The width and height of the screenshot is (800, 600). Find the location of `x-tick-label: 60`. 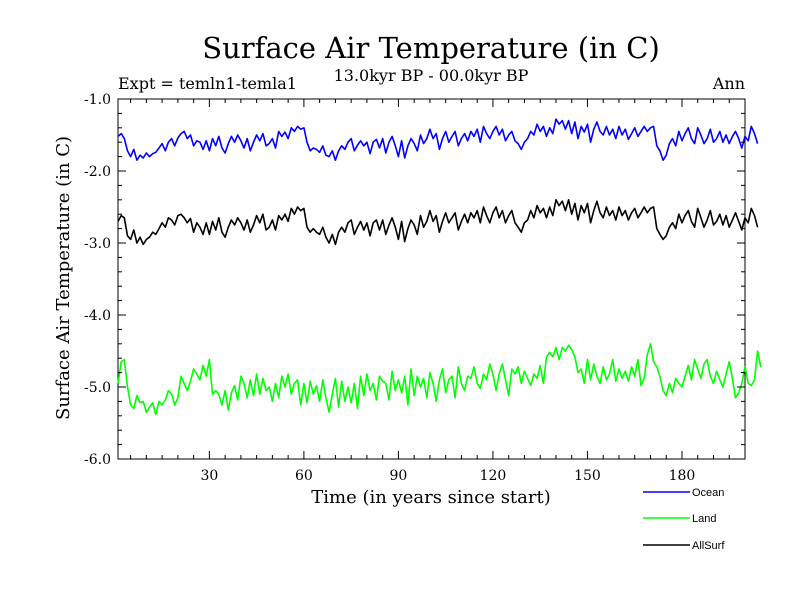

x-tick-label: 60 is located at coordinates (304, 476).